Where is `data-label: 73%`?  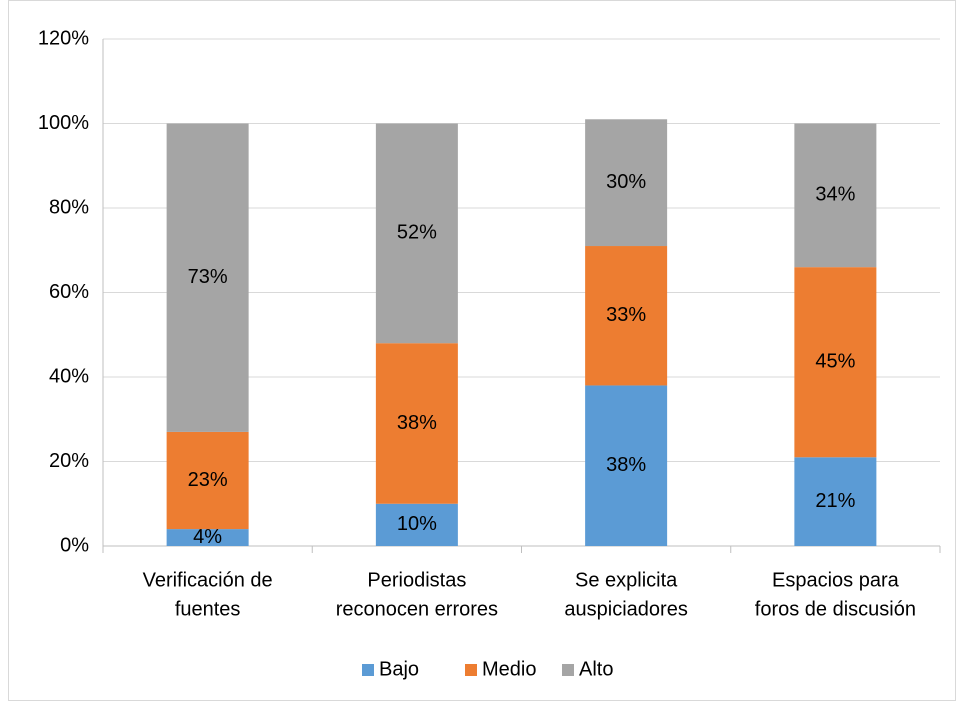 data-label: 73% is located at coordinates (208, 277).